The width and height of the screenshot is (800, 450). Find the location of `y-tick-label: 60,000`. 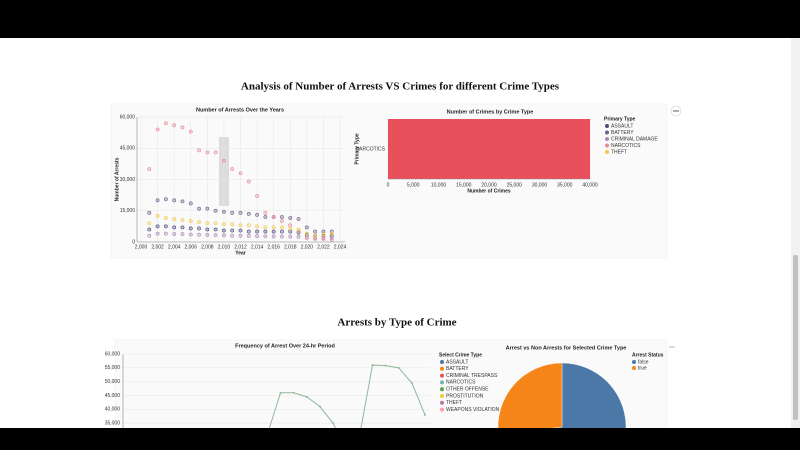

y-tick-label: 60,000 is located at coordinates (113, 354).